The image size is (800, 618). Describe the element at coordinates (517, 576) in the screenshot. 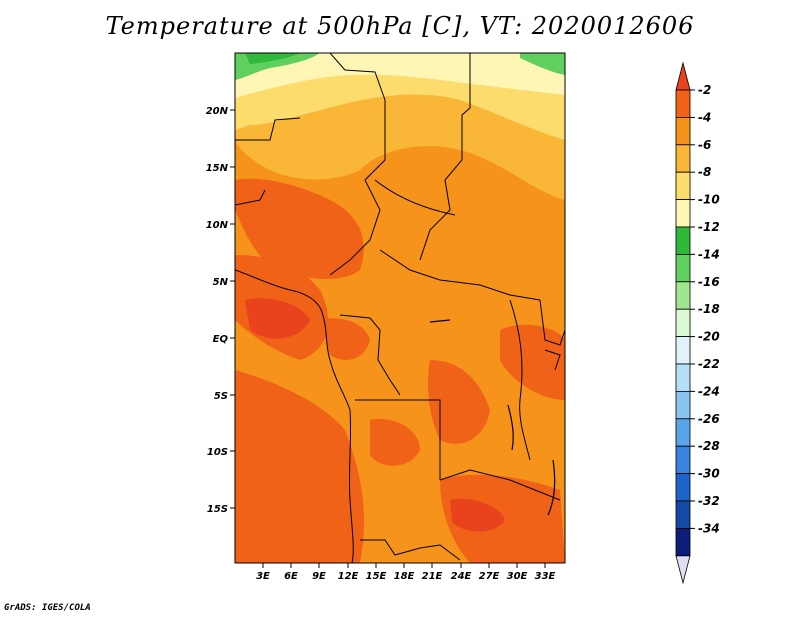

I see `lon-label-30e: 30E` at that location.